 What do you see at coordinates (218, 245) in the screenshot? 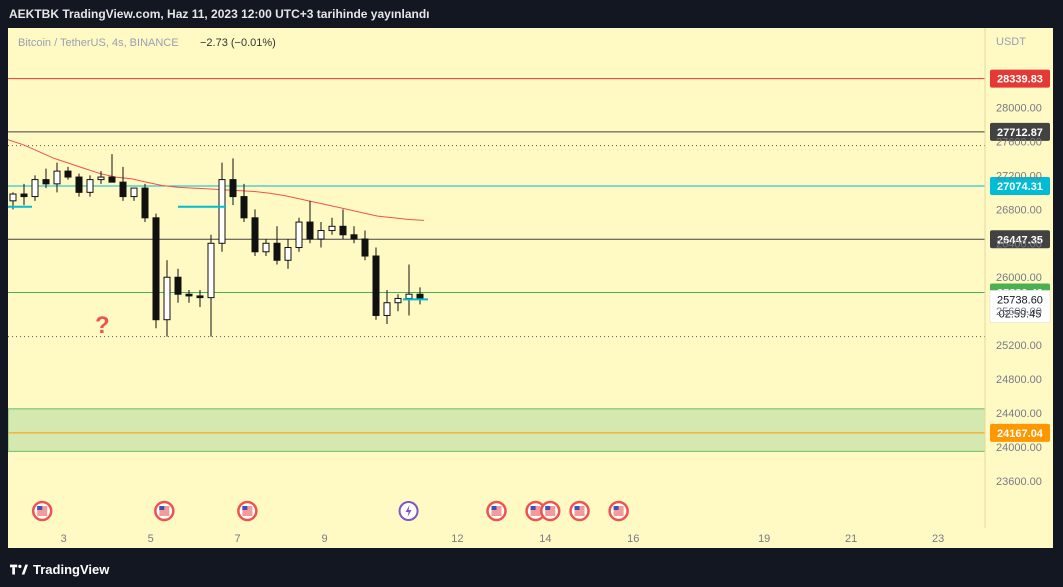
I see `candle-layer` at bounding box center [218, 245].